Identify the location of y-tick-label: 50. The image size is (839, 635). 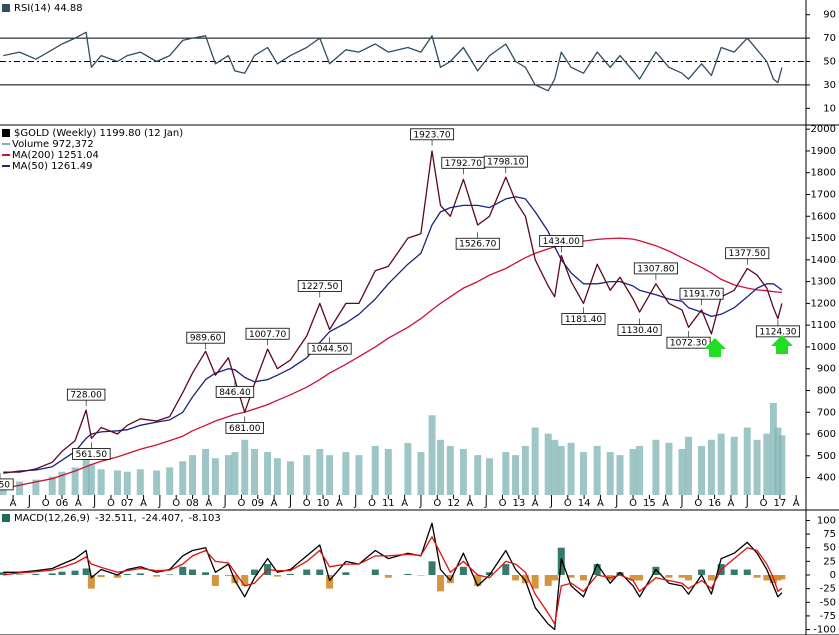
(829, 548).